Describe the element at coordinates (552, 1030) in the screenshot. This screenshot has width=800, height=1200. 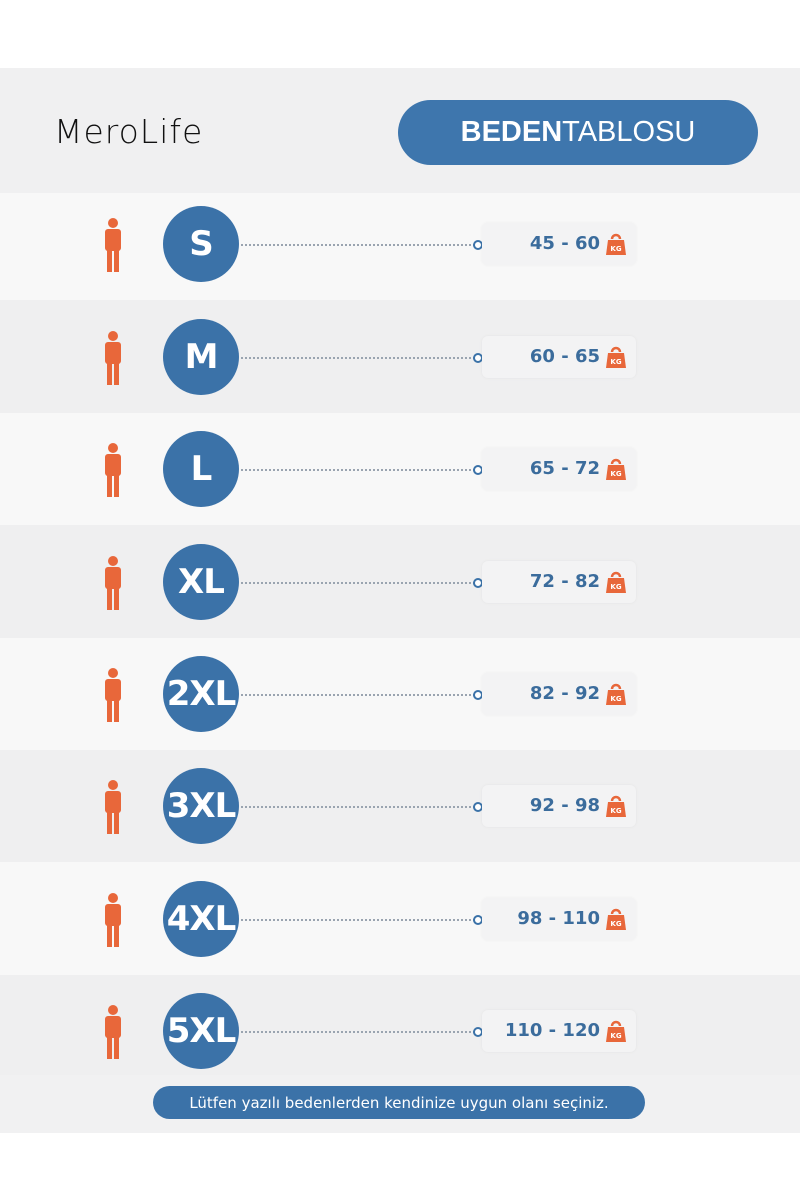
I see `weight-range: 110 - 120` at that location.